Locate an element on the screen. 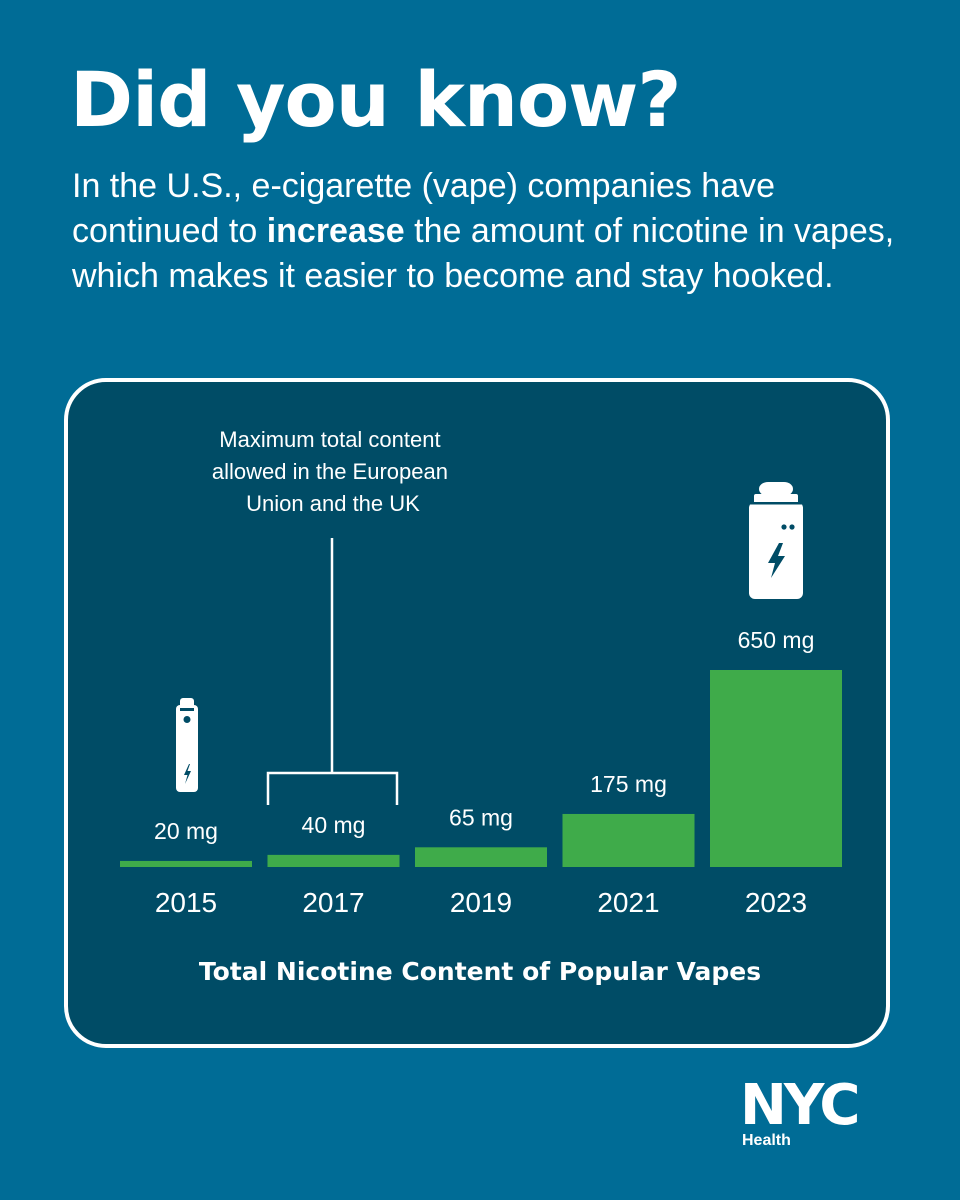 This screenshot has width=960, height=1200. box-mod-vape-icon is located at coordinates (776, 540).